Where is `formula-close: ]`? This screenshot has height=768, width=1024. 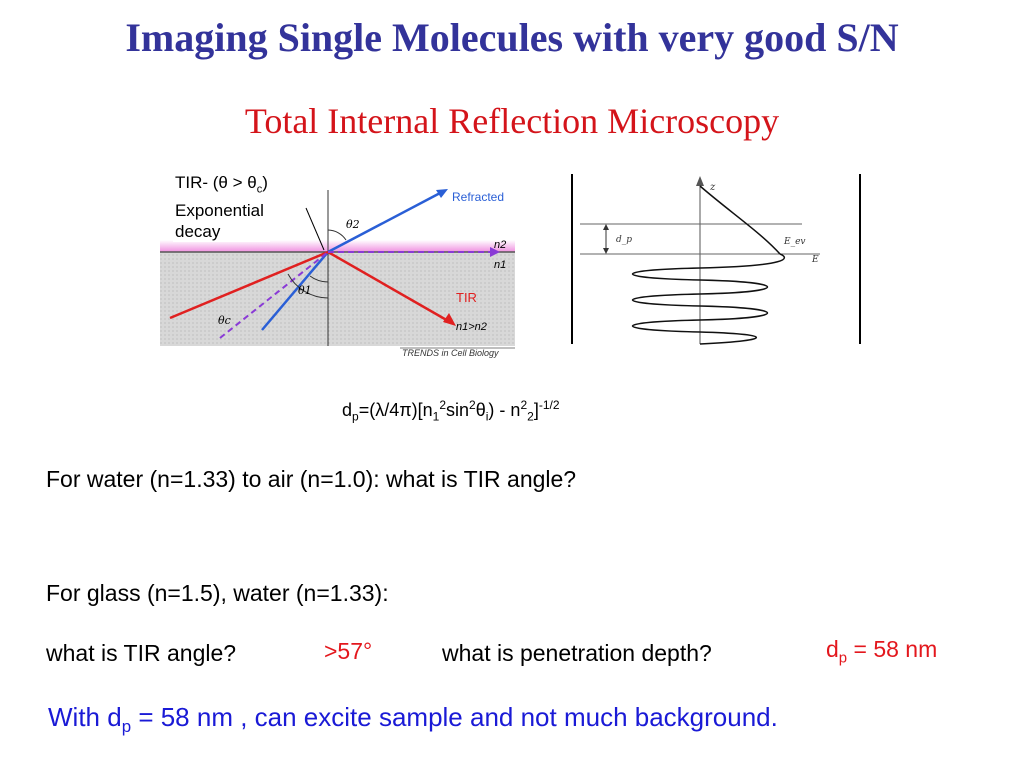 formula-close: ] is located at coordinates (536, 410).